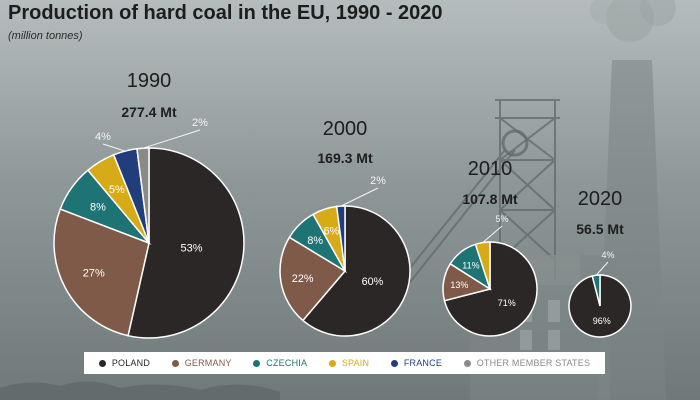  I want to click on slice-label-2000-spain: 6%, so click(332, 231).